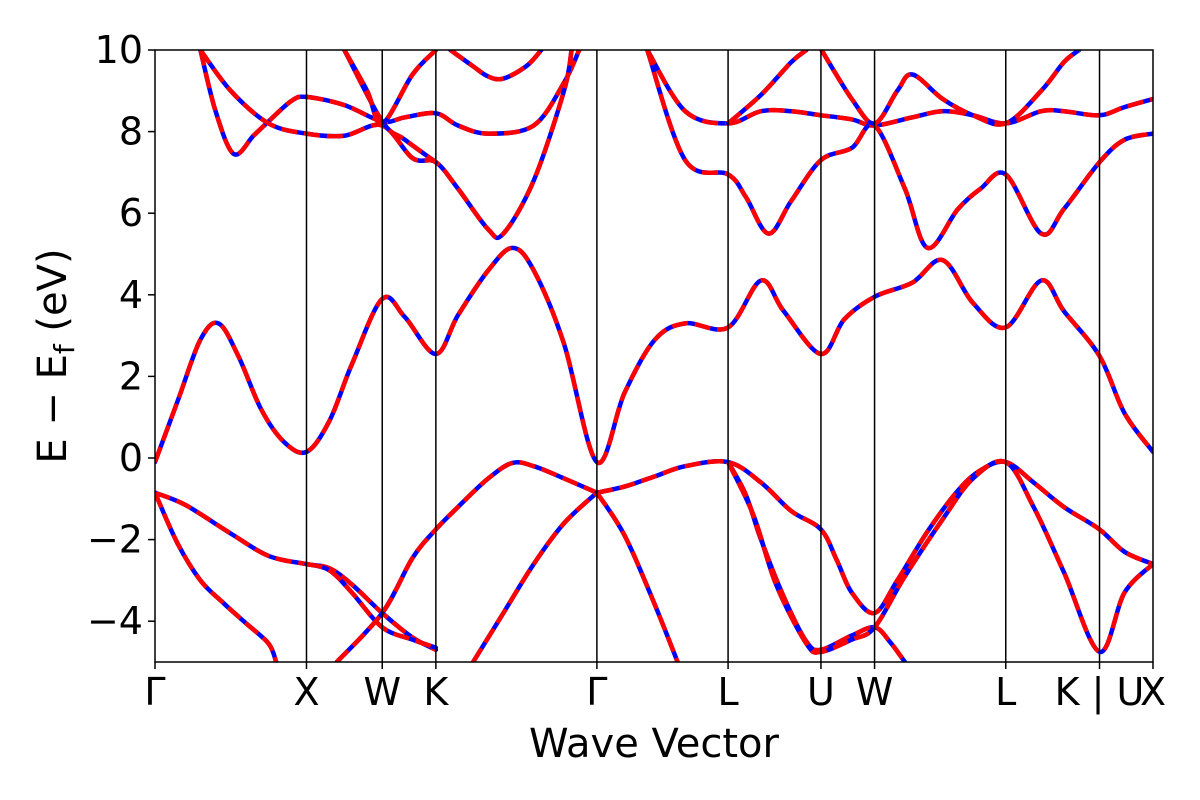 The height and width of the screenshot is (800, 1200). I want to click on x-tick-label: U, so click(821, 692).